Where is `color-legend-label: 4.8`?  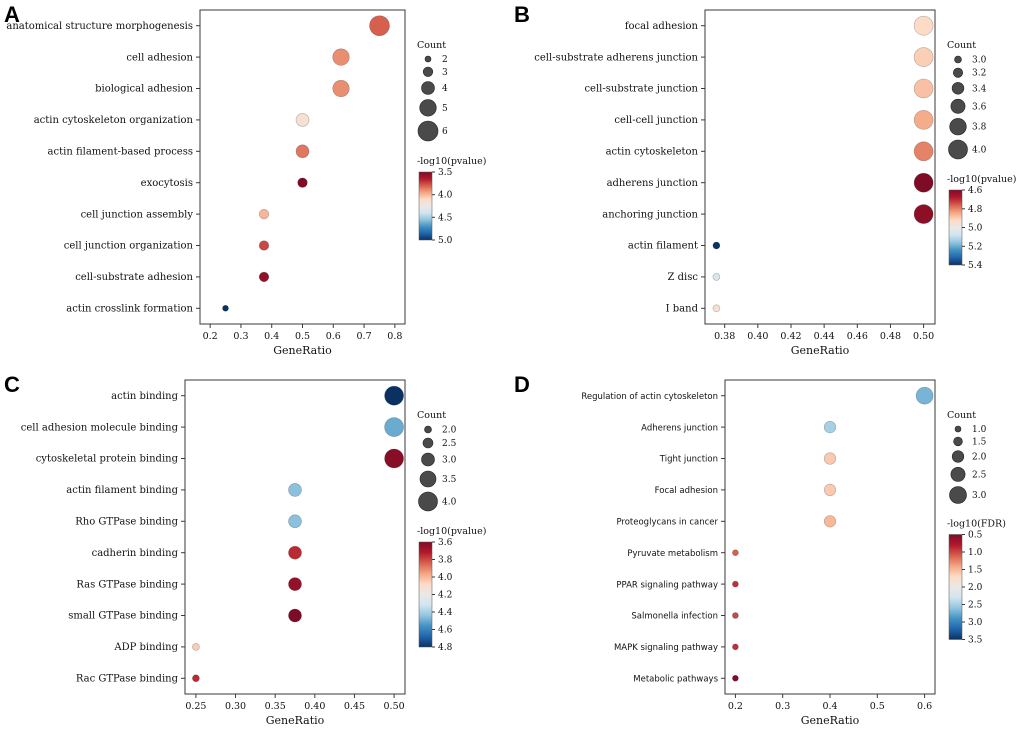
color-legend-label: 4.8 is located at coordinates (445, 648).